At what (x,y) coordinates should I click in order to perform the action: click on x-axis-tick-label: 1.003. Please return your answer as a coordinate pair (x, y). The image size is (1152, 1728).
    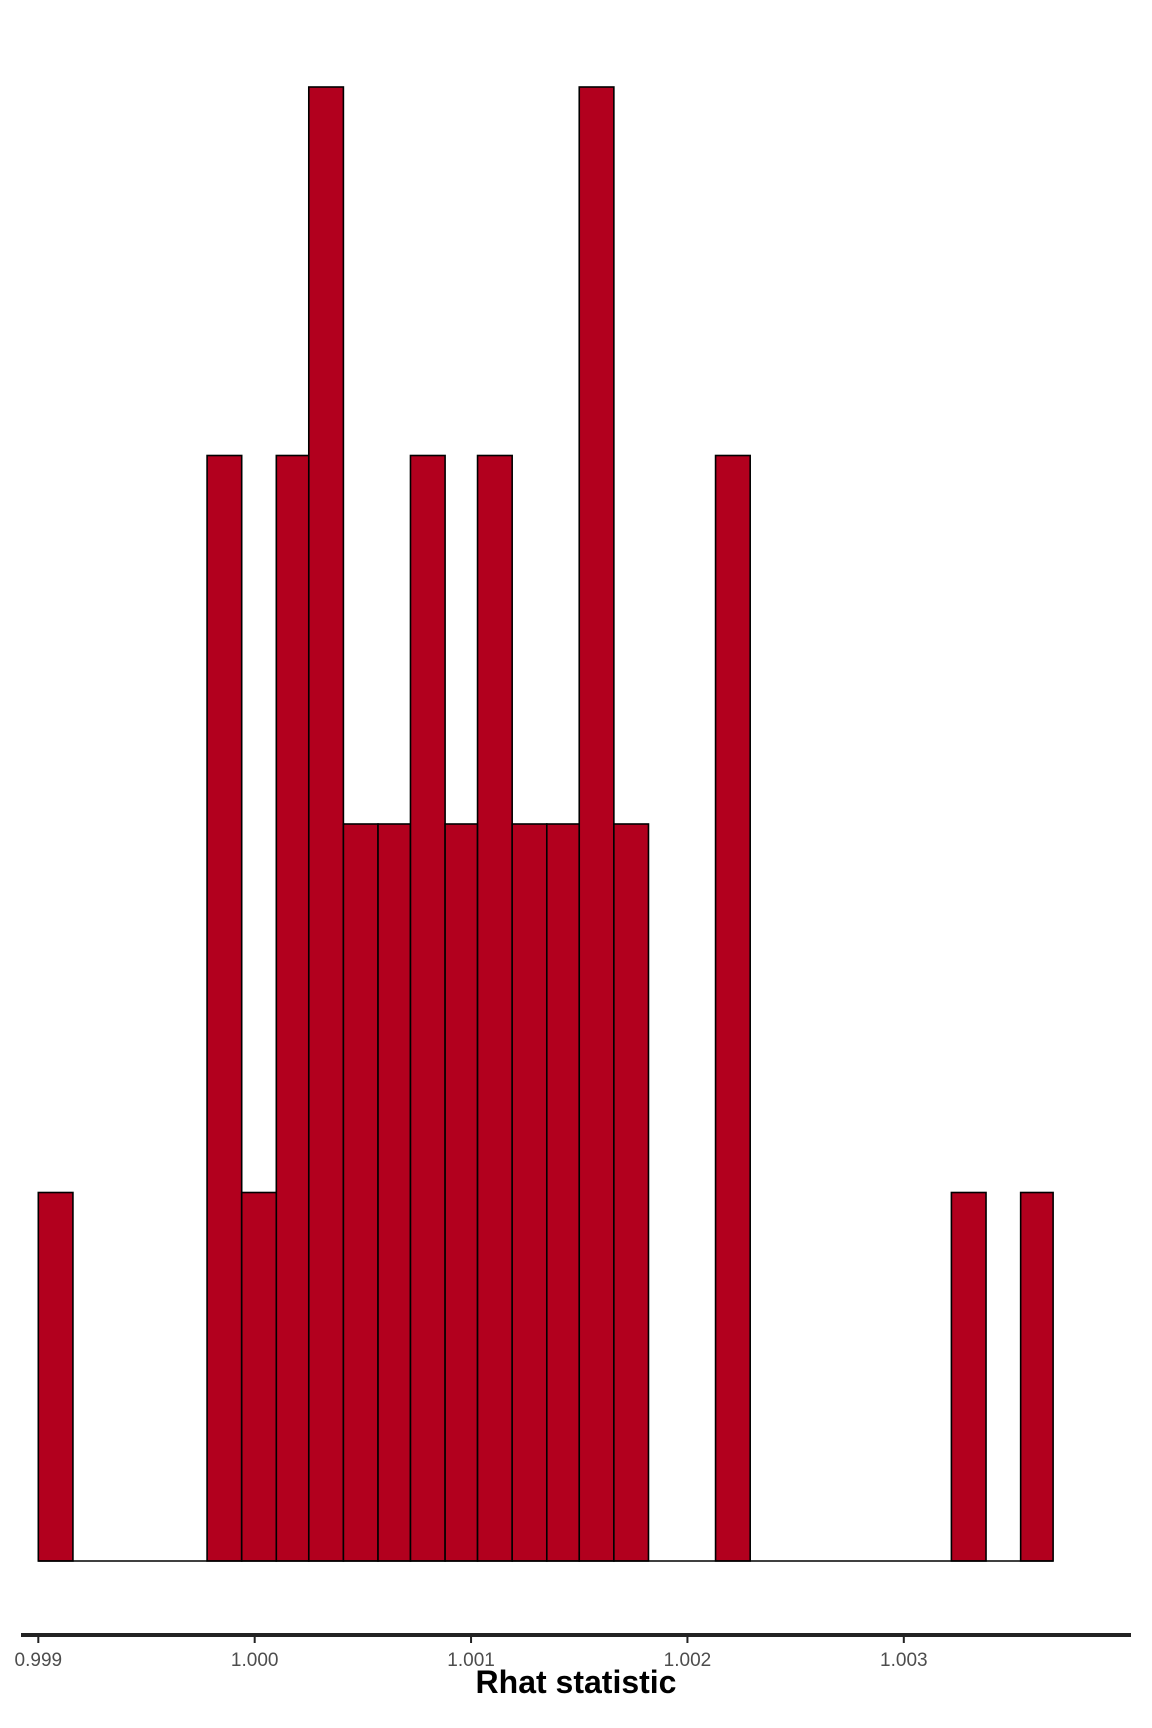
    Looking at the image, I should click on (904, 1660).